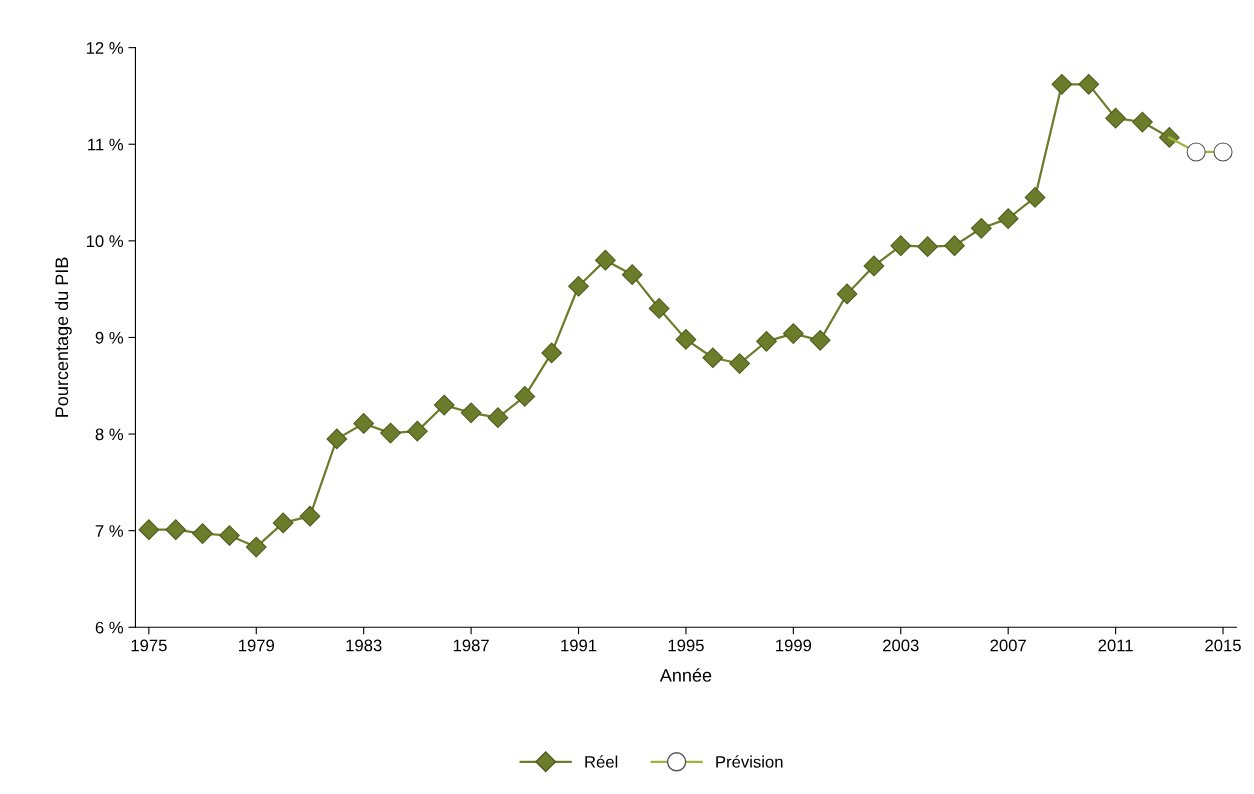  What do you see at coordinates (105, 241) in the screenshot?
I see `y-tick-label: 10 %` at bounding box center [105, 241].